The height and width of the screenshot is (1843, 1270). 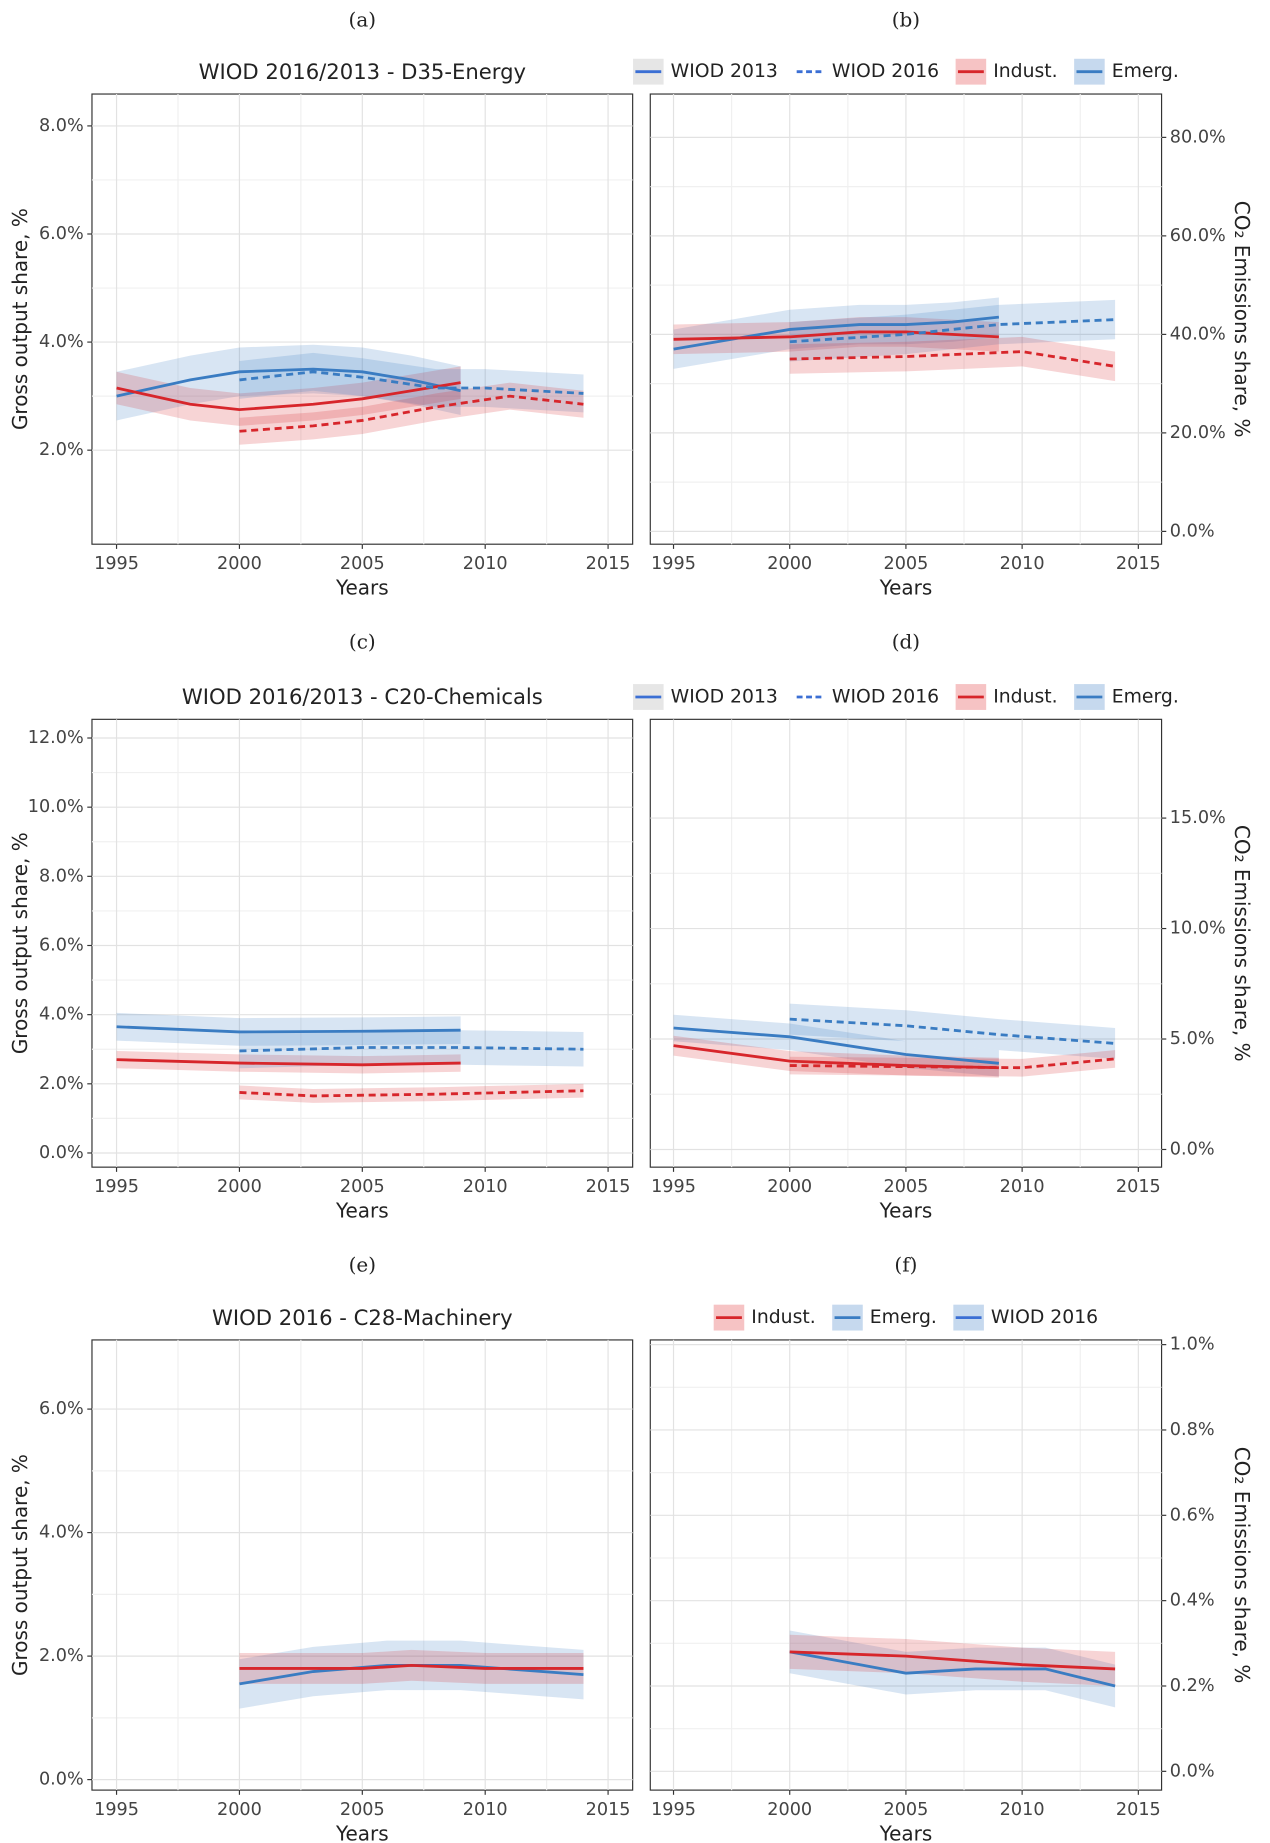 What do you see at coordinates (362, 641) in the screenshot?
I see `panel-label: (c)` at bounding box center [362, 641].